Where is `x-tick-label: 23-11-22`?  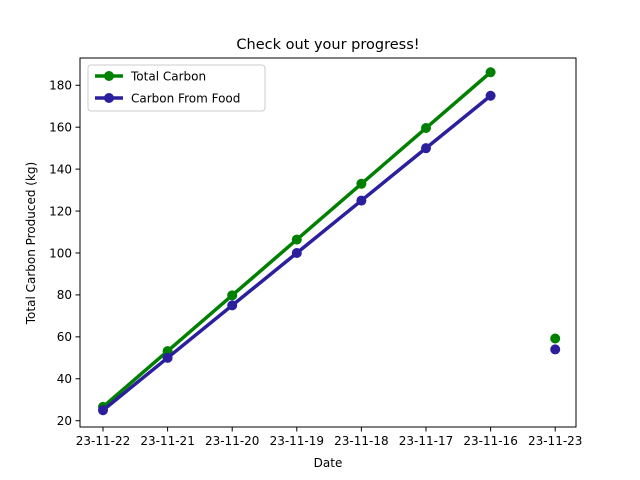 x-tick-label: 23-11-22 is located at coordinates (103, 441).